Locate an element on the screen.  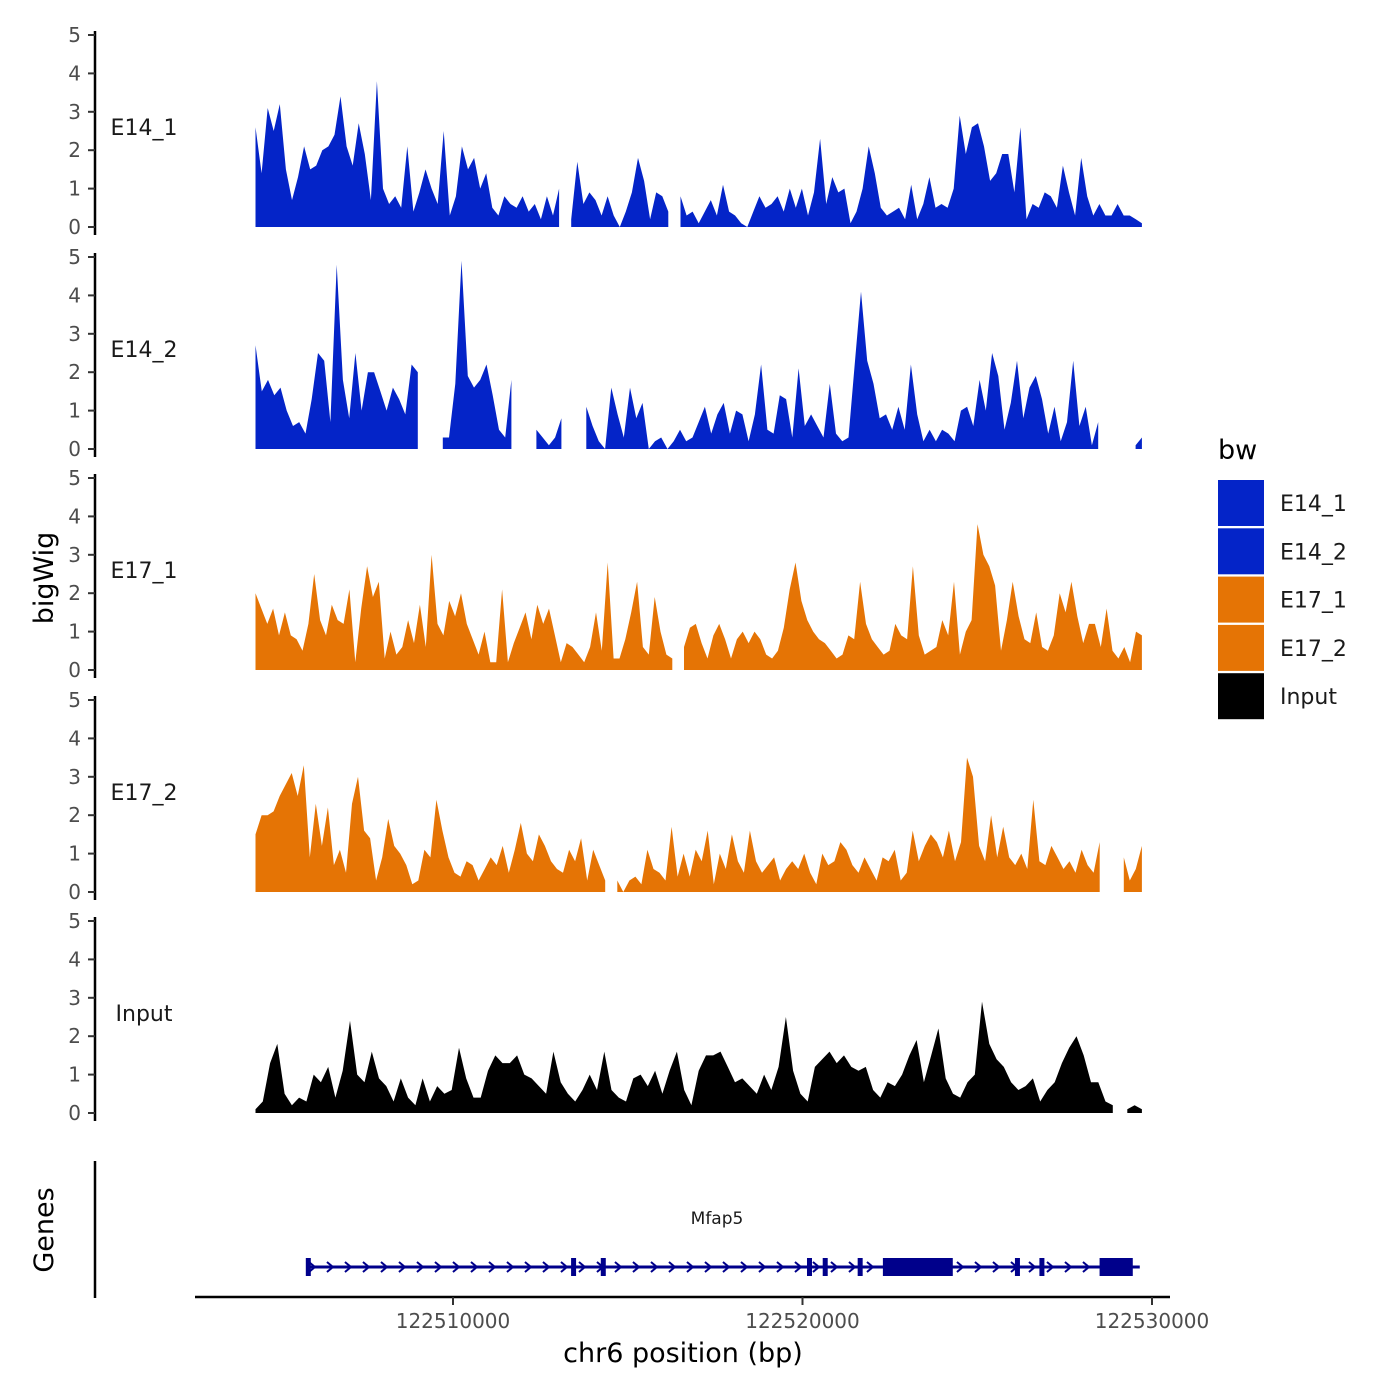
legend-item-e17_1: E17_1 is located at coordinates (1282, 599).